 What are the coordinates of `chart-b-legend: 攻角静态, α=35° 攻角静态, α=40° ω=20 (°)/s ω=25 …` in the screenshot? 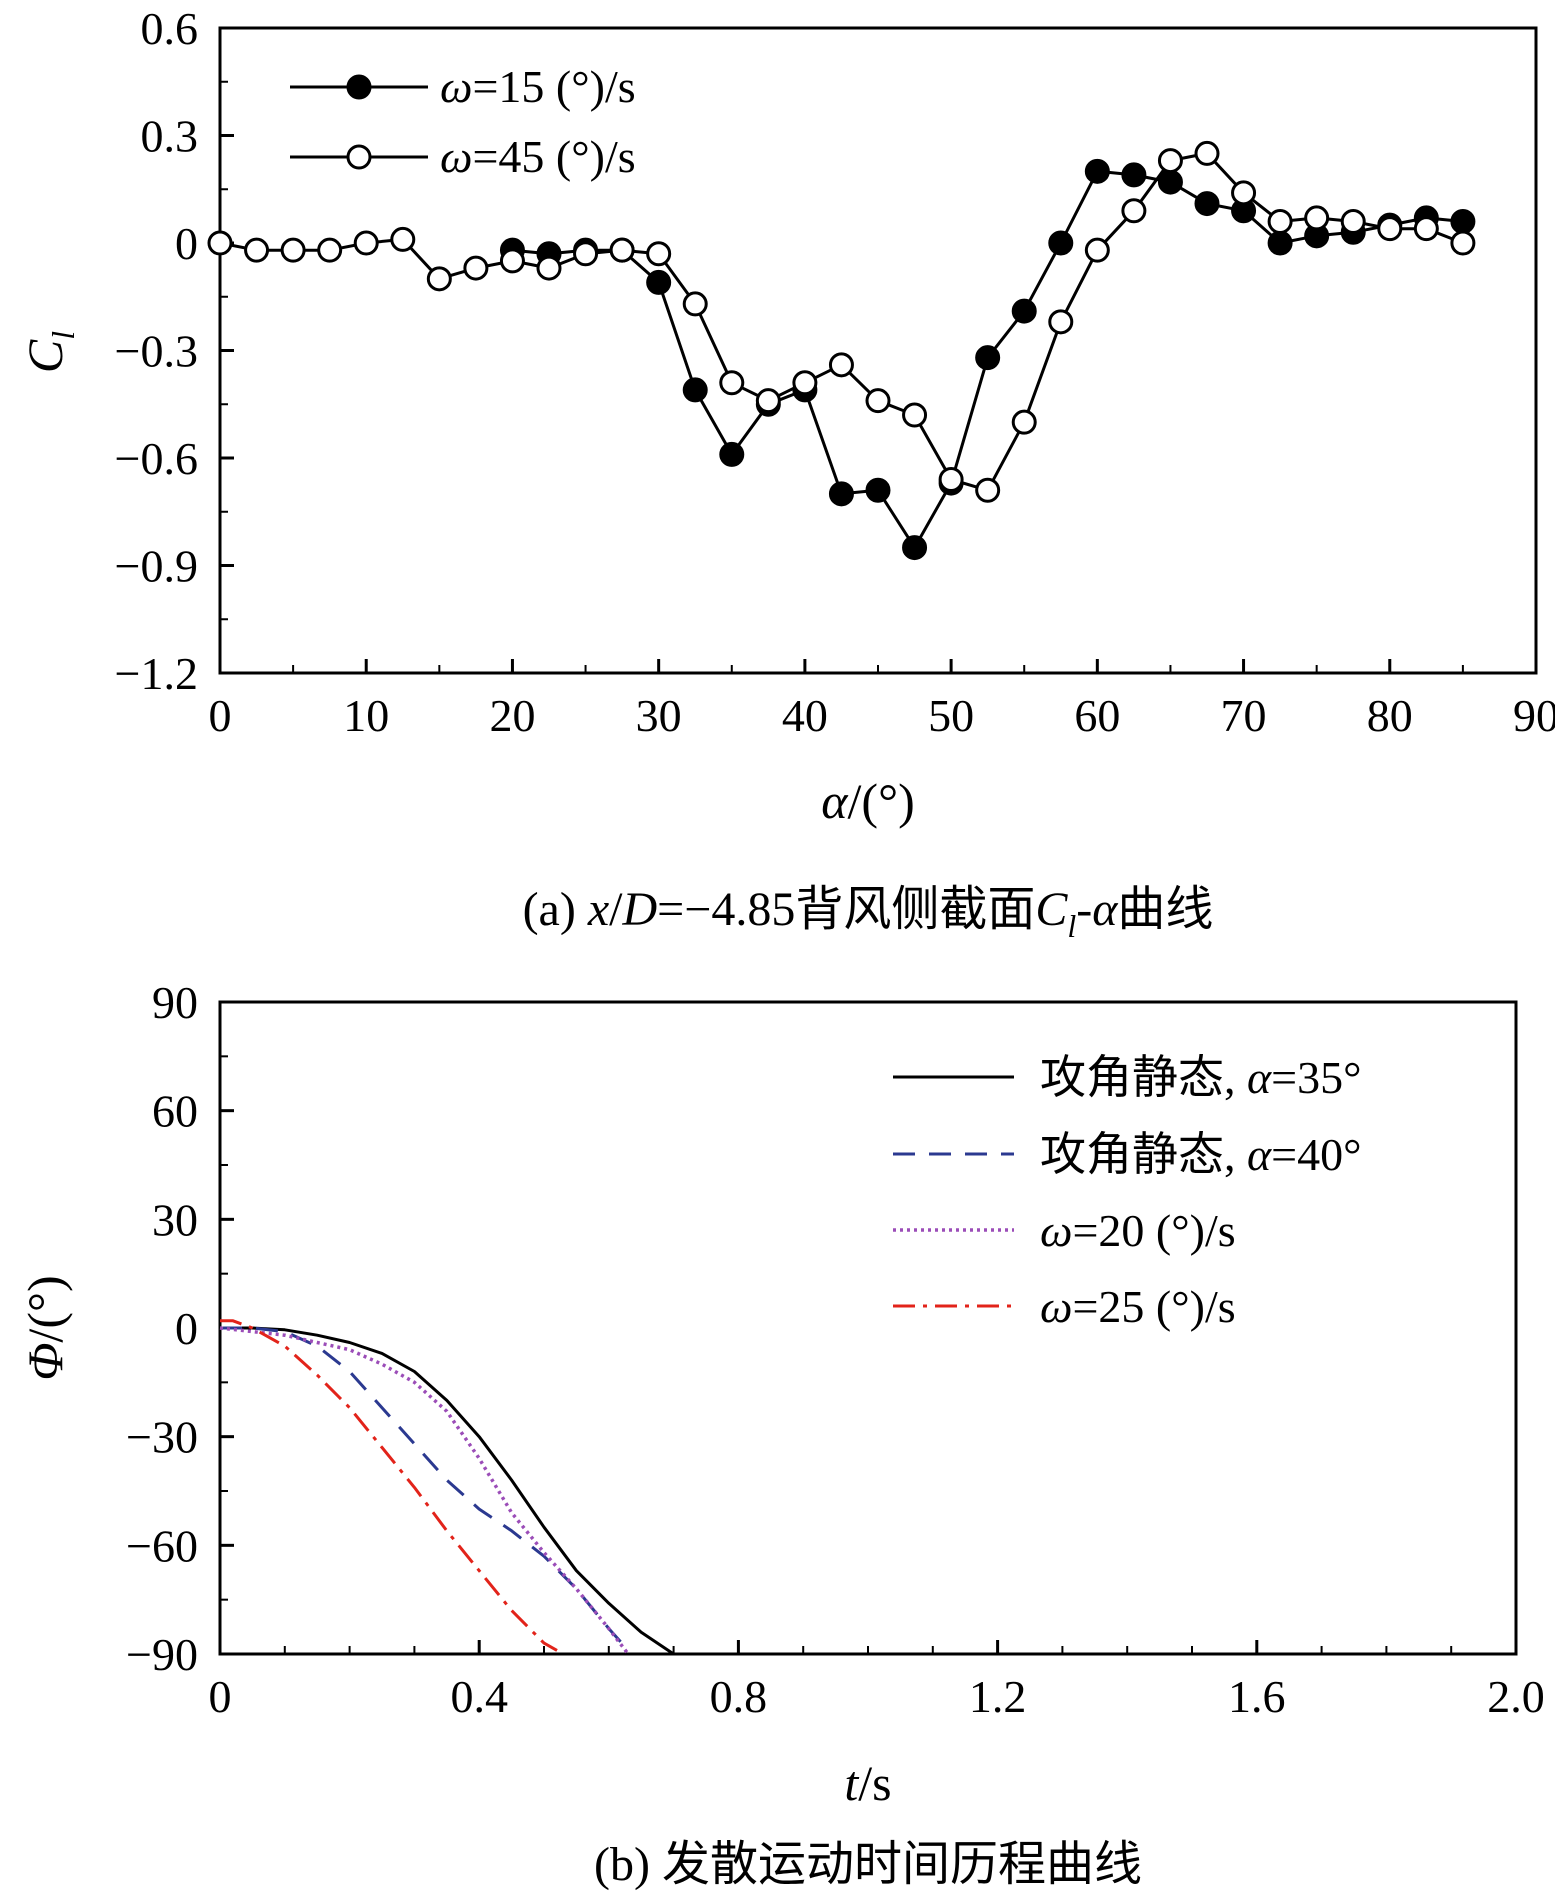 It's located at (1127, 1192).